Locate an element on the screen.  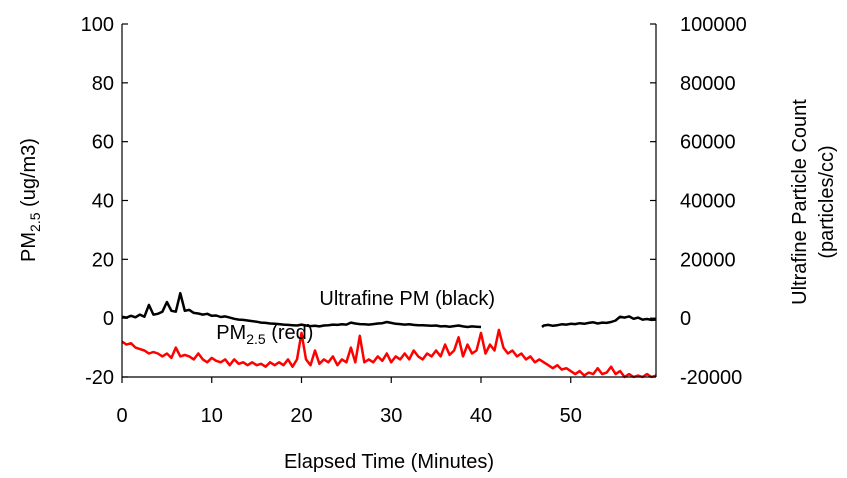
x-tick-label: 50 is located at coordinates (571, 416).